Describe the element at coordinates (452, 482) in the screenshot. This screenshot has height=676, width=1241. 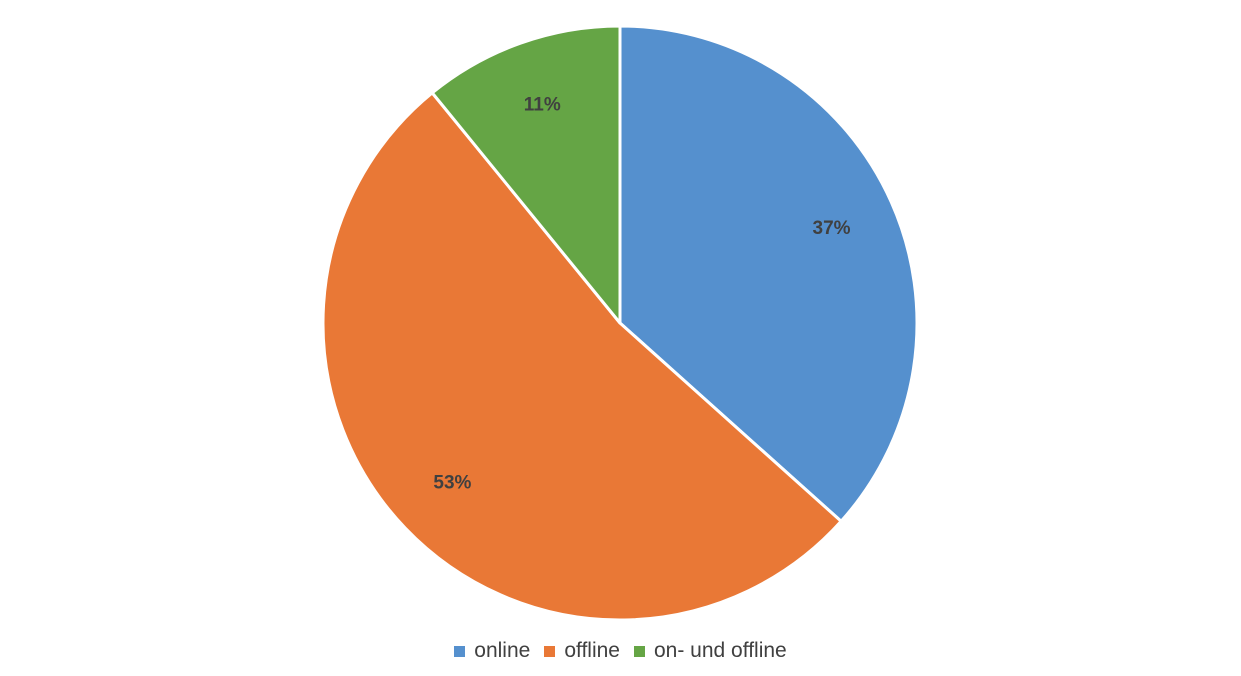
I see `data-label-offline: 53%` at that location.